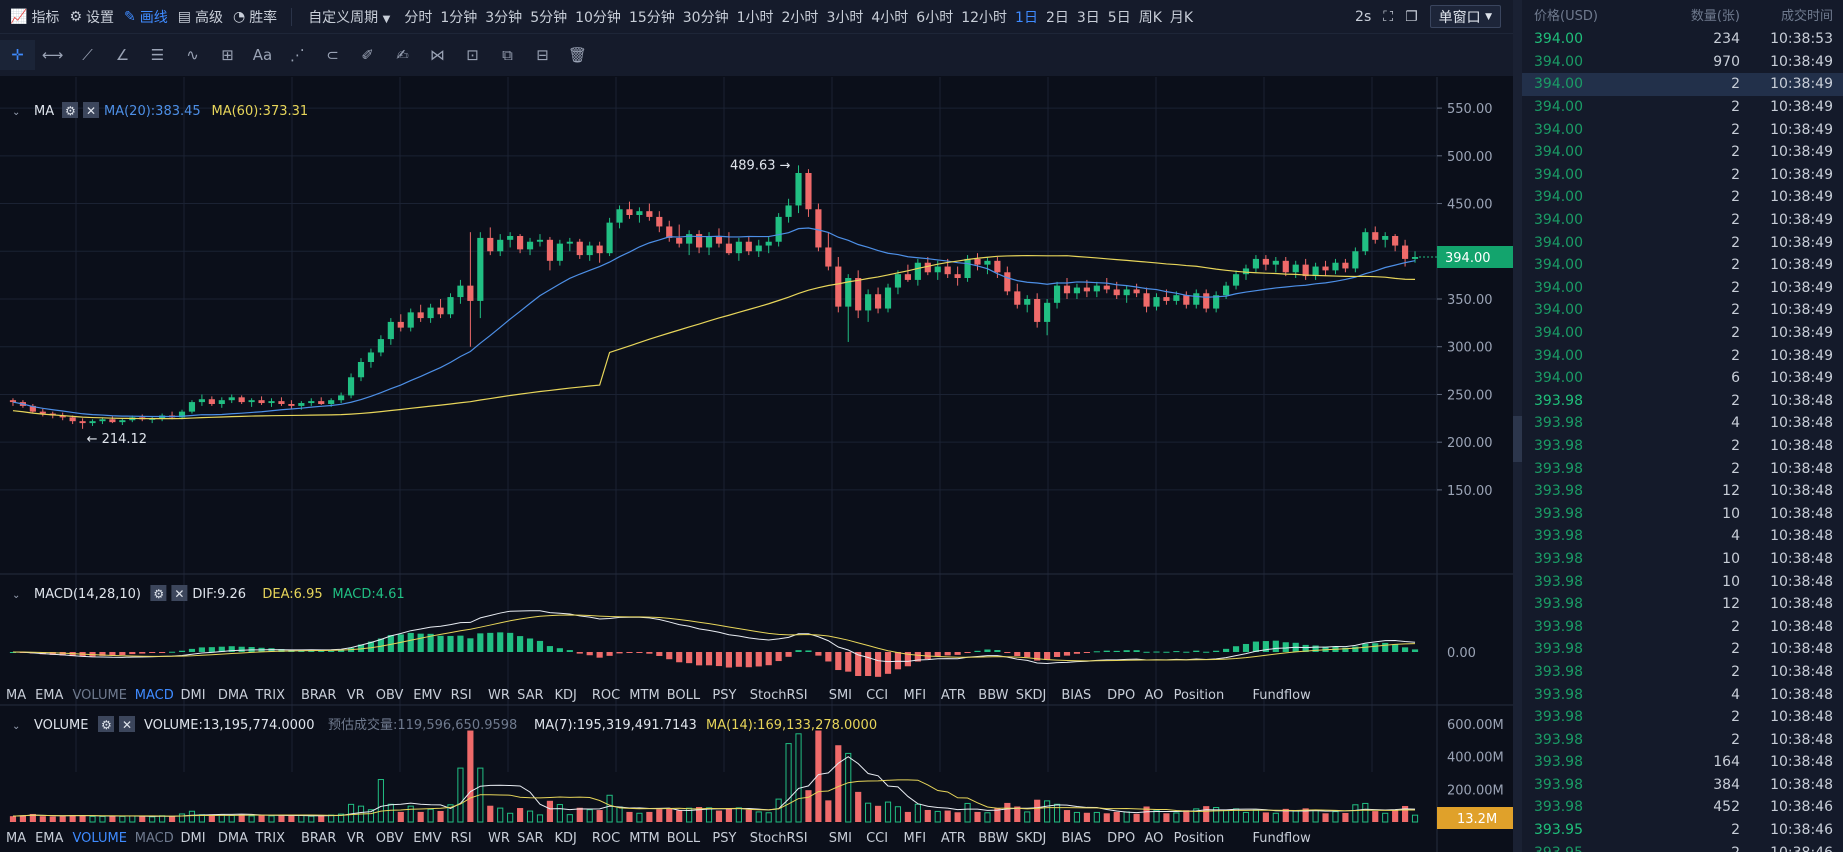 The image size is (1843, 852). What do you see at coordinates (1682, 491) in the screenshot?
I see `trade-row: 393.98 12 10:38:48` at bounding box center [1682, 491].